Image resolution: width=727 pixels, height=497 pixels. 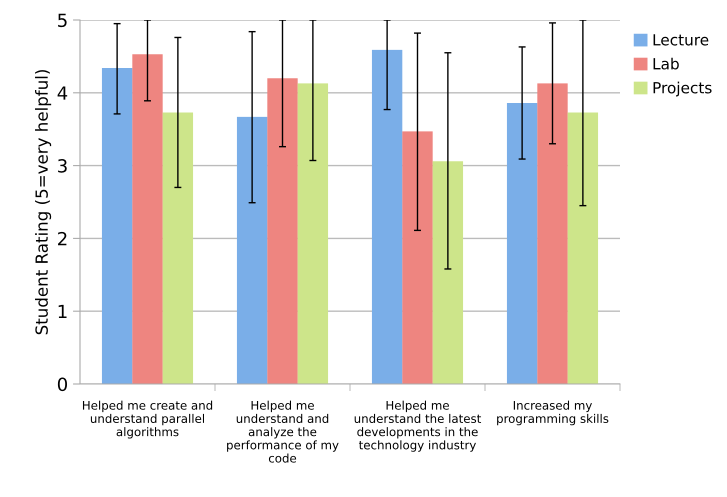 I want to click on y-tick-label: 1, so click(x=62, y=311).